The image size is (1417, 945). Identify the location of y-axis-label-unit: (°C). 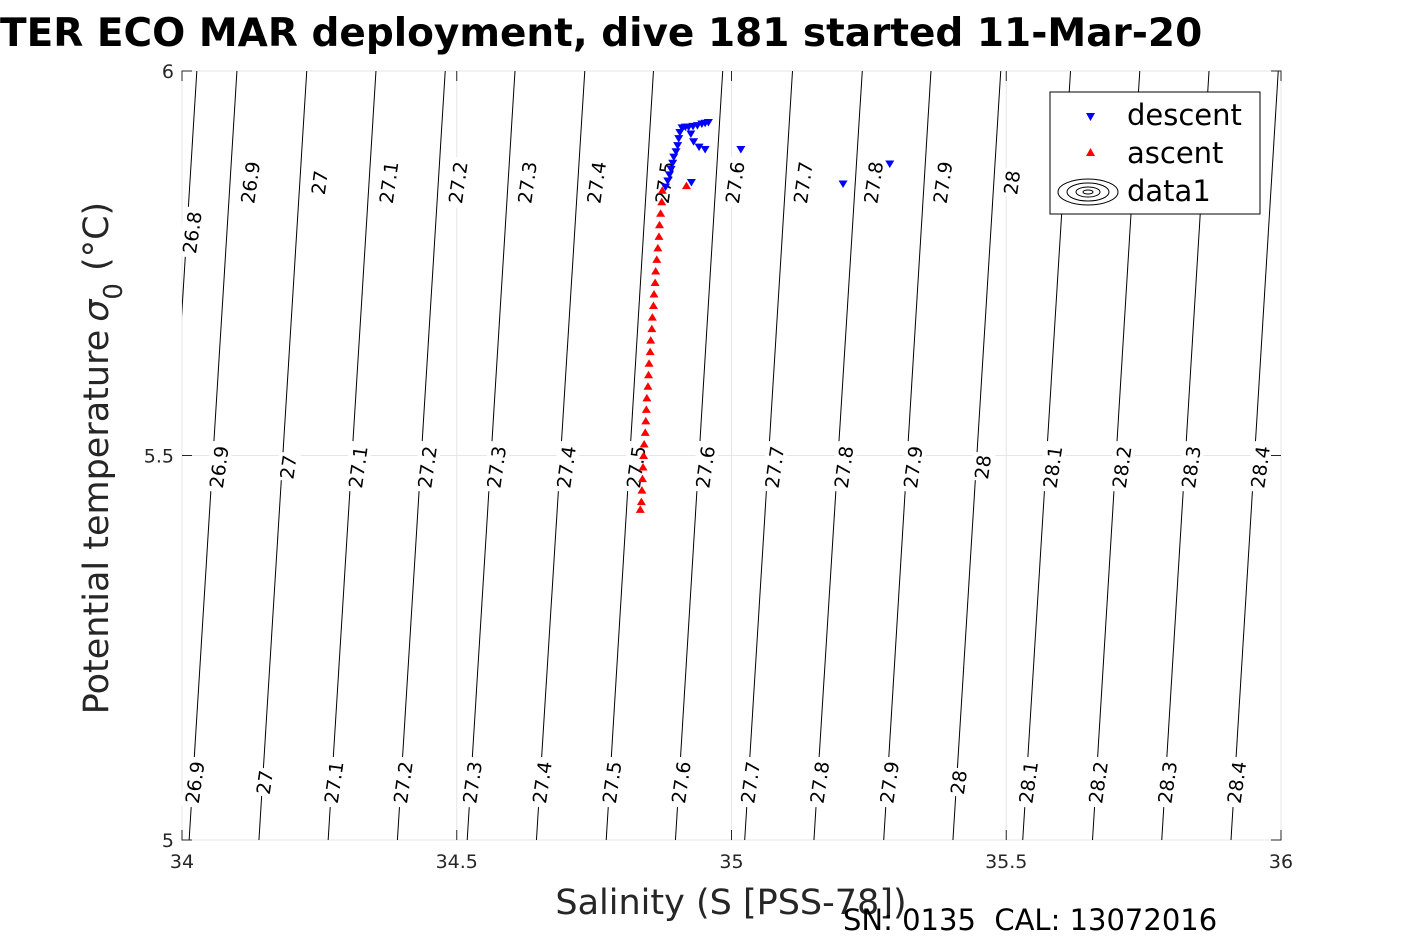
(97, 236).